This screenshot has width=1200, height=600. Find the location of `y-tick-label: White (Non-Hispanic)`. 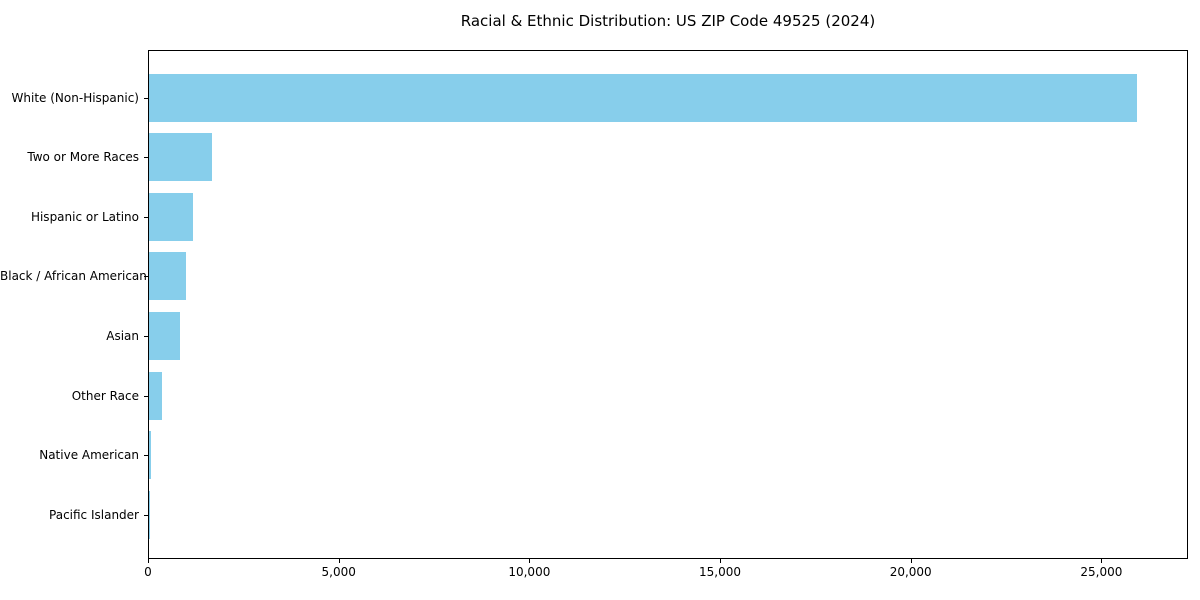

y-tick-label: White (Non-Hispanic) is located at coordinates (75, 97).